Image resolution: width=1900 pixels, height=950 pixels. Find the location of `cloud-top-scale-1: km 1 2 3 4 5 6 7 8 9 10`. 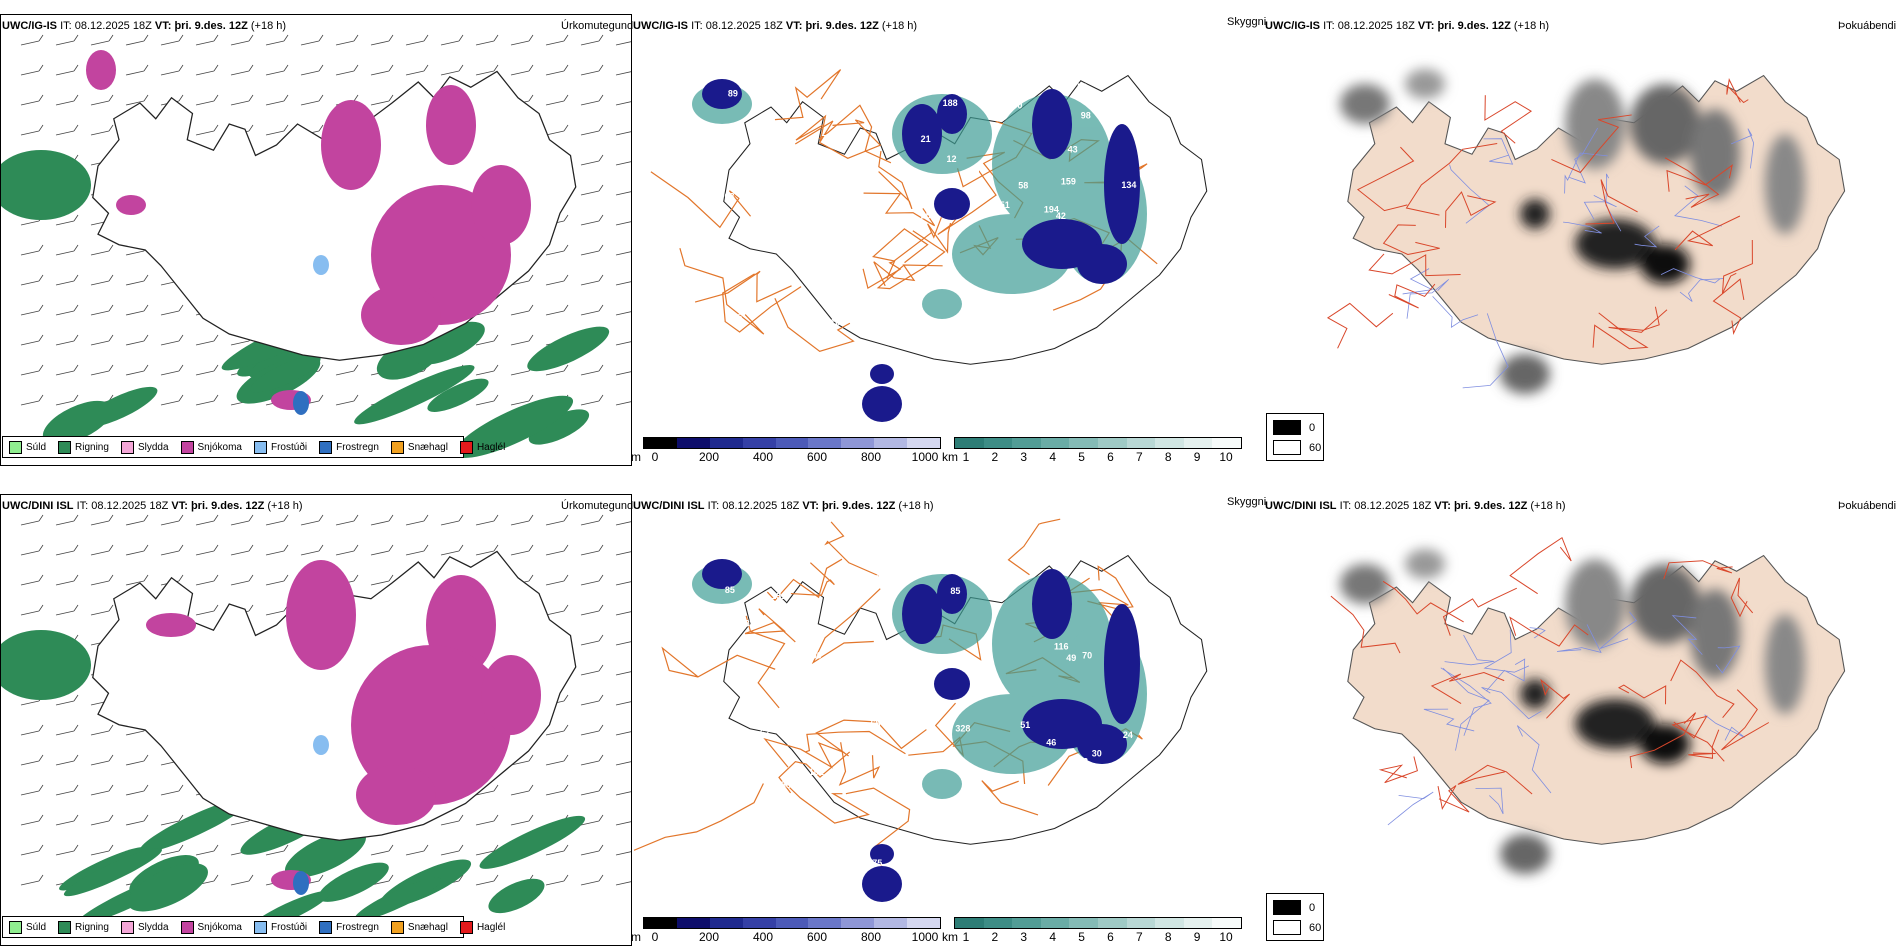

cloud-top-scale-1: km 1 2 3 4 5 6 7 8 9 10 is located at coordinates (1093, 450).